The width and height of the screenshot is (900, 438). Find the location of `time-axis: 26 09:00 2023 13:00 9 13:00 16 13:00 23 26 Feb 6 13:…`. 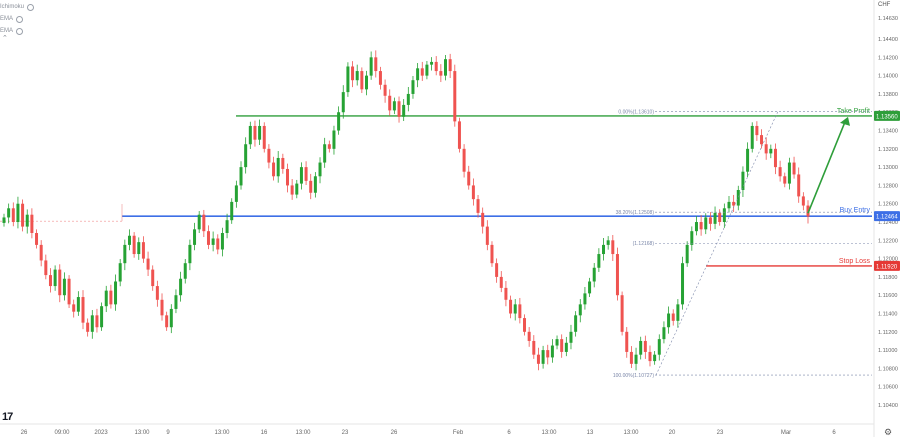

time-axis: 26 09:00 2023 13:00 9 13:00 16 13:00 23 26 Feb 6 13:… is located at coordinates (437, 429).